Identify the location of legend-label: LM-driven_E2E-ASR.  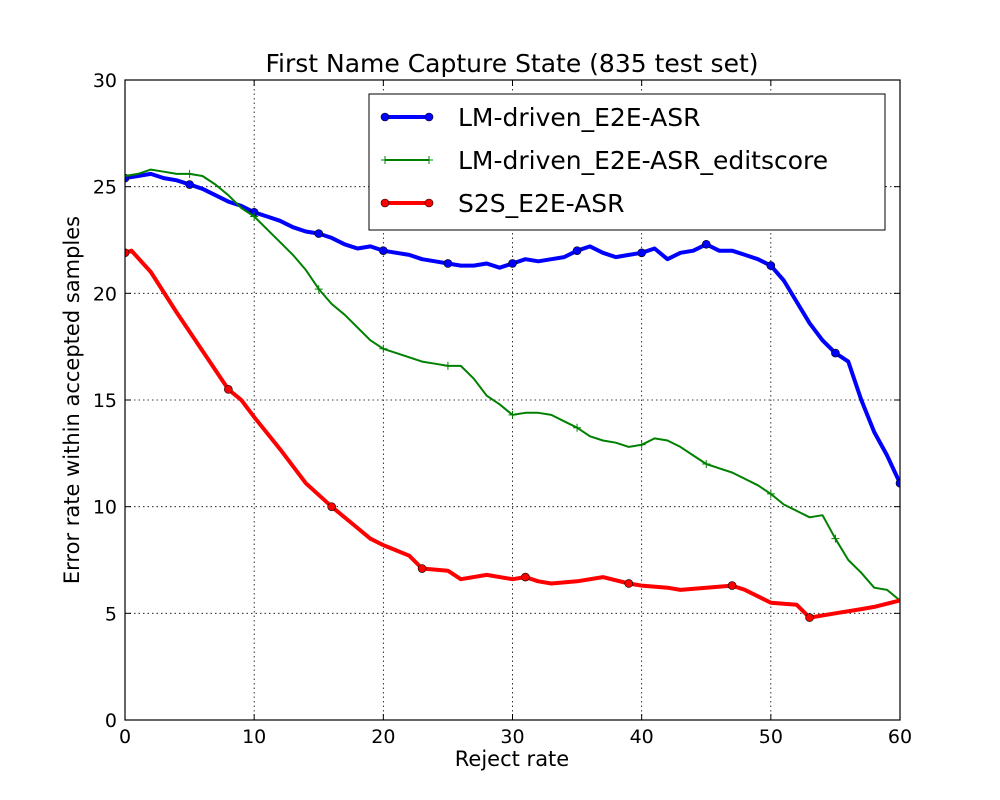
(579, 117).